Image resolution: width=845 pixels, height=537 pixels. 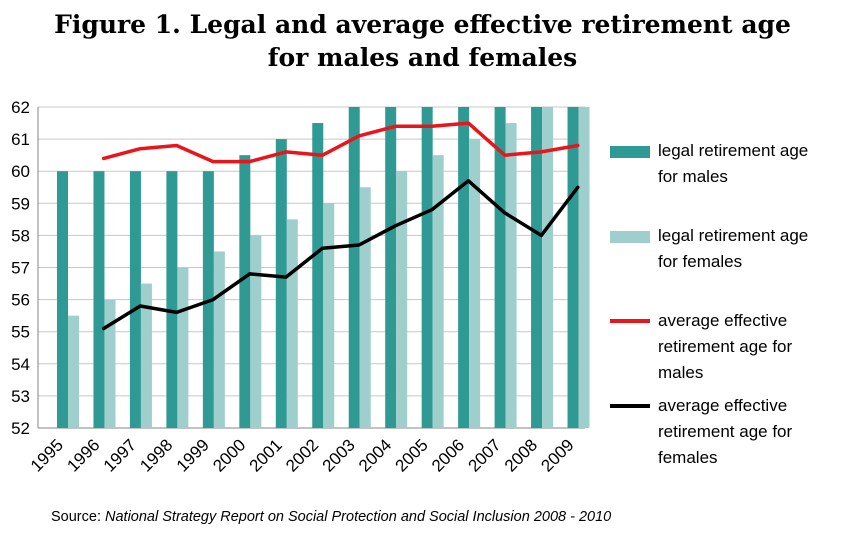 I want to click on x-tick-label: 2002, so click(x=302, y=455).